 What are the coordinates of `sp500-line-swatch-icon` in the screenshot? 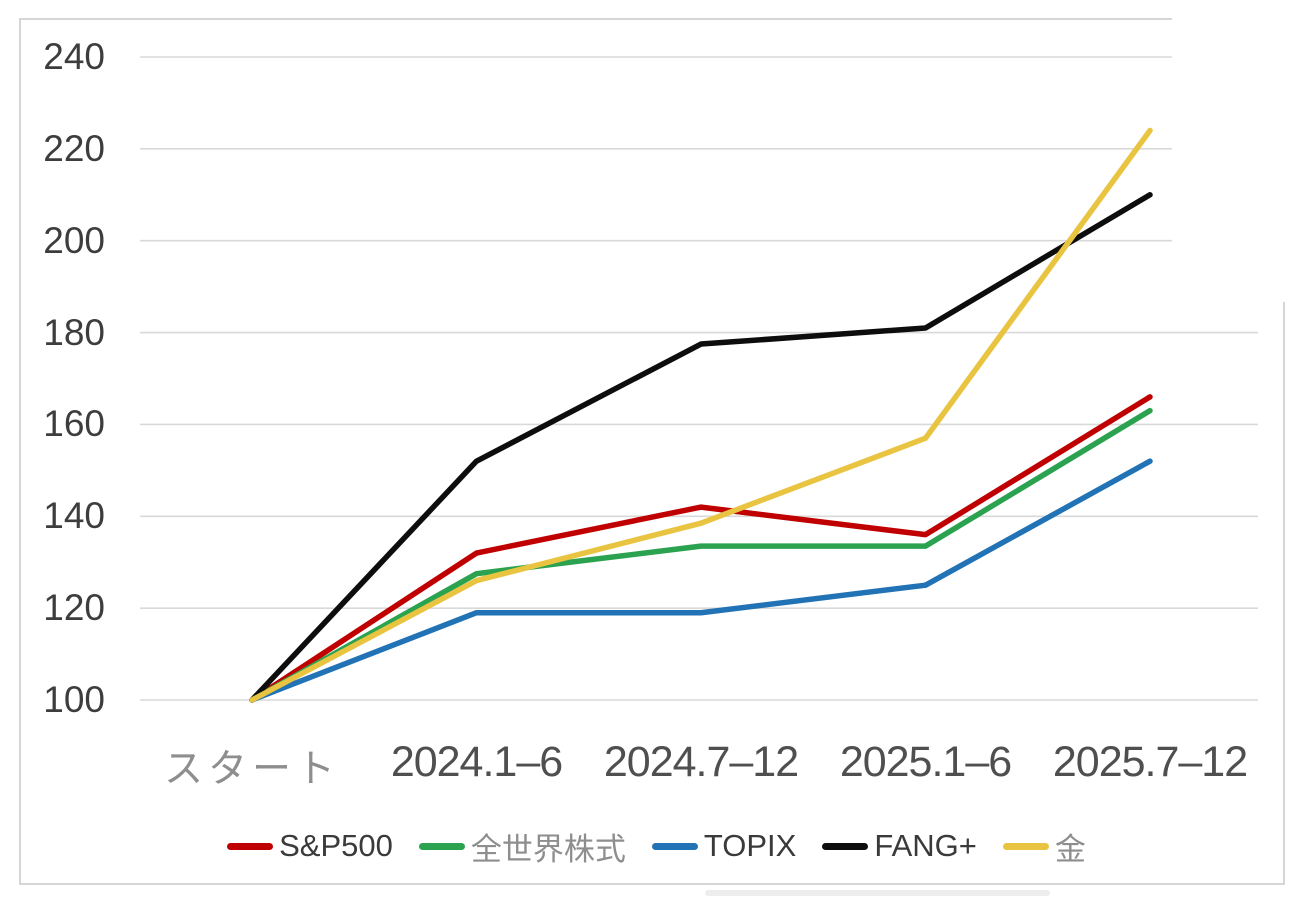 It's located at (250, 846).